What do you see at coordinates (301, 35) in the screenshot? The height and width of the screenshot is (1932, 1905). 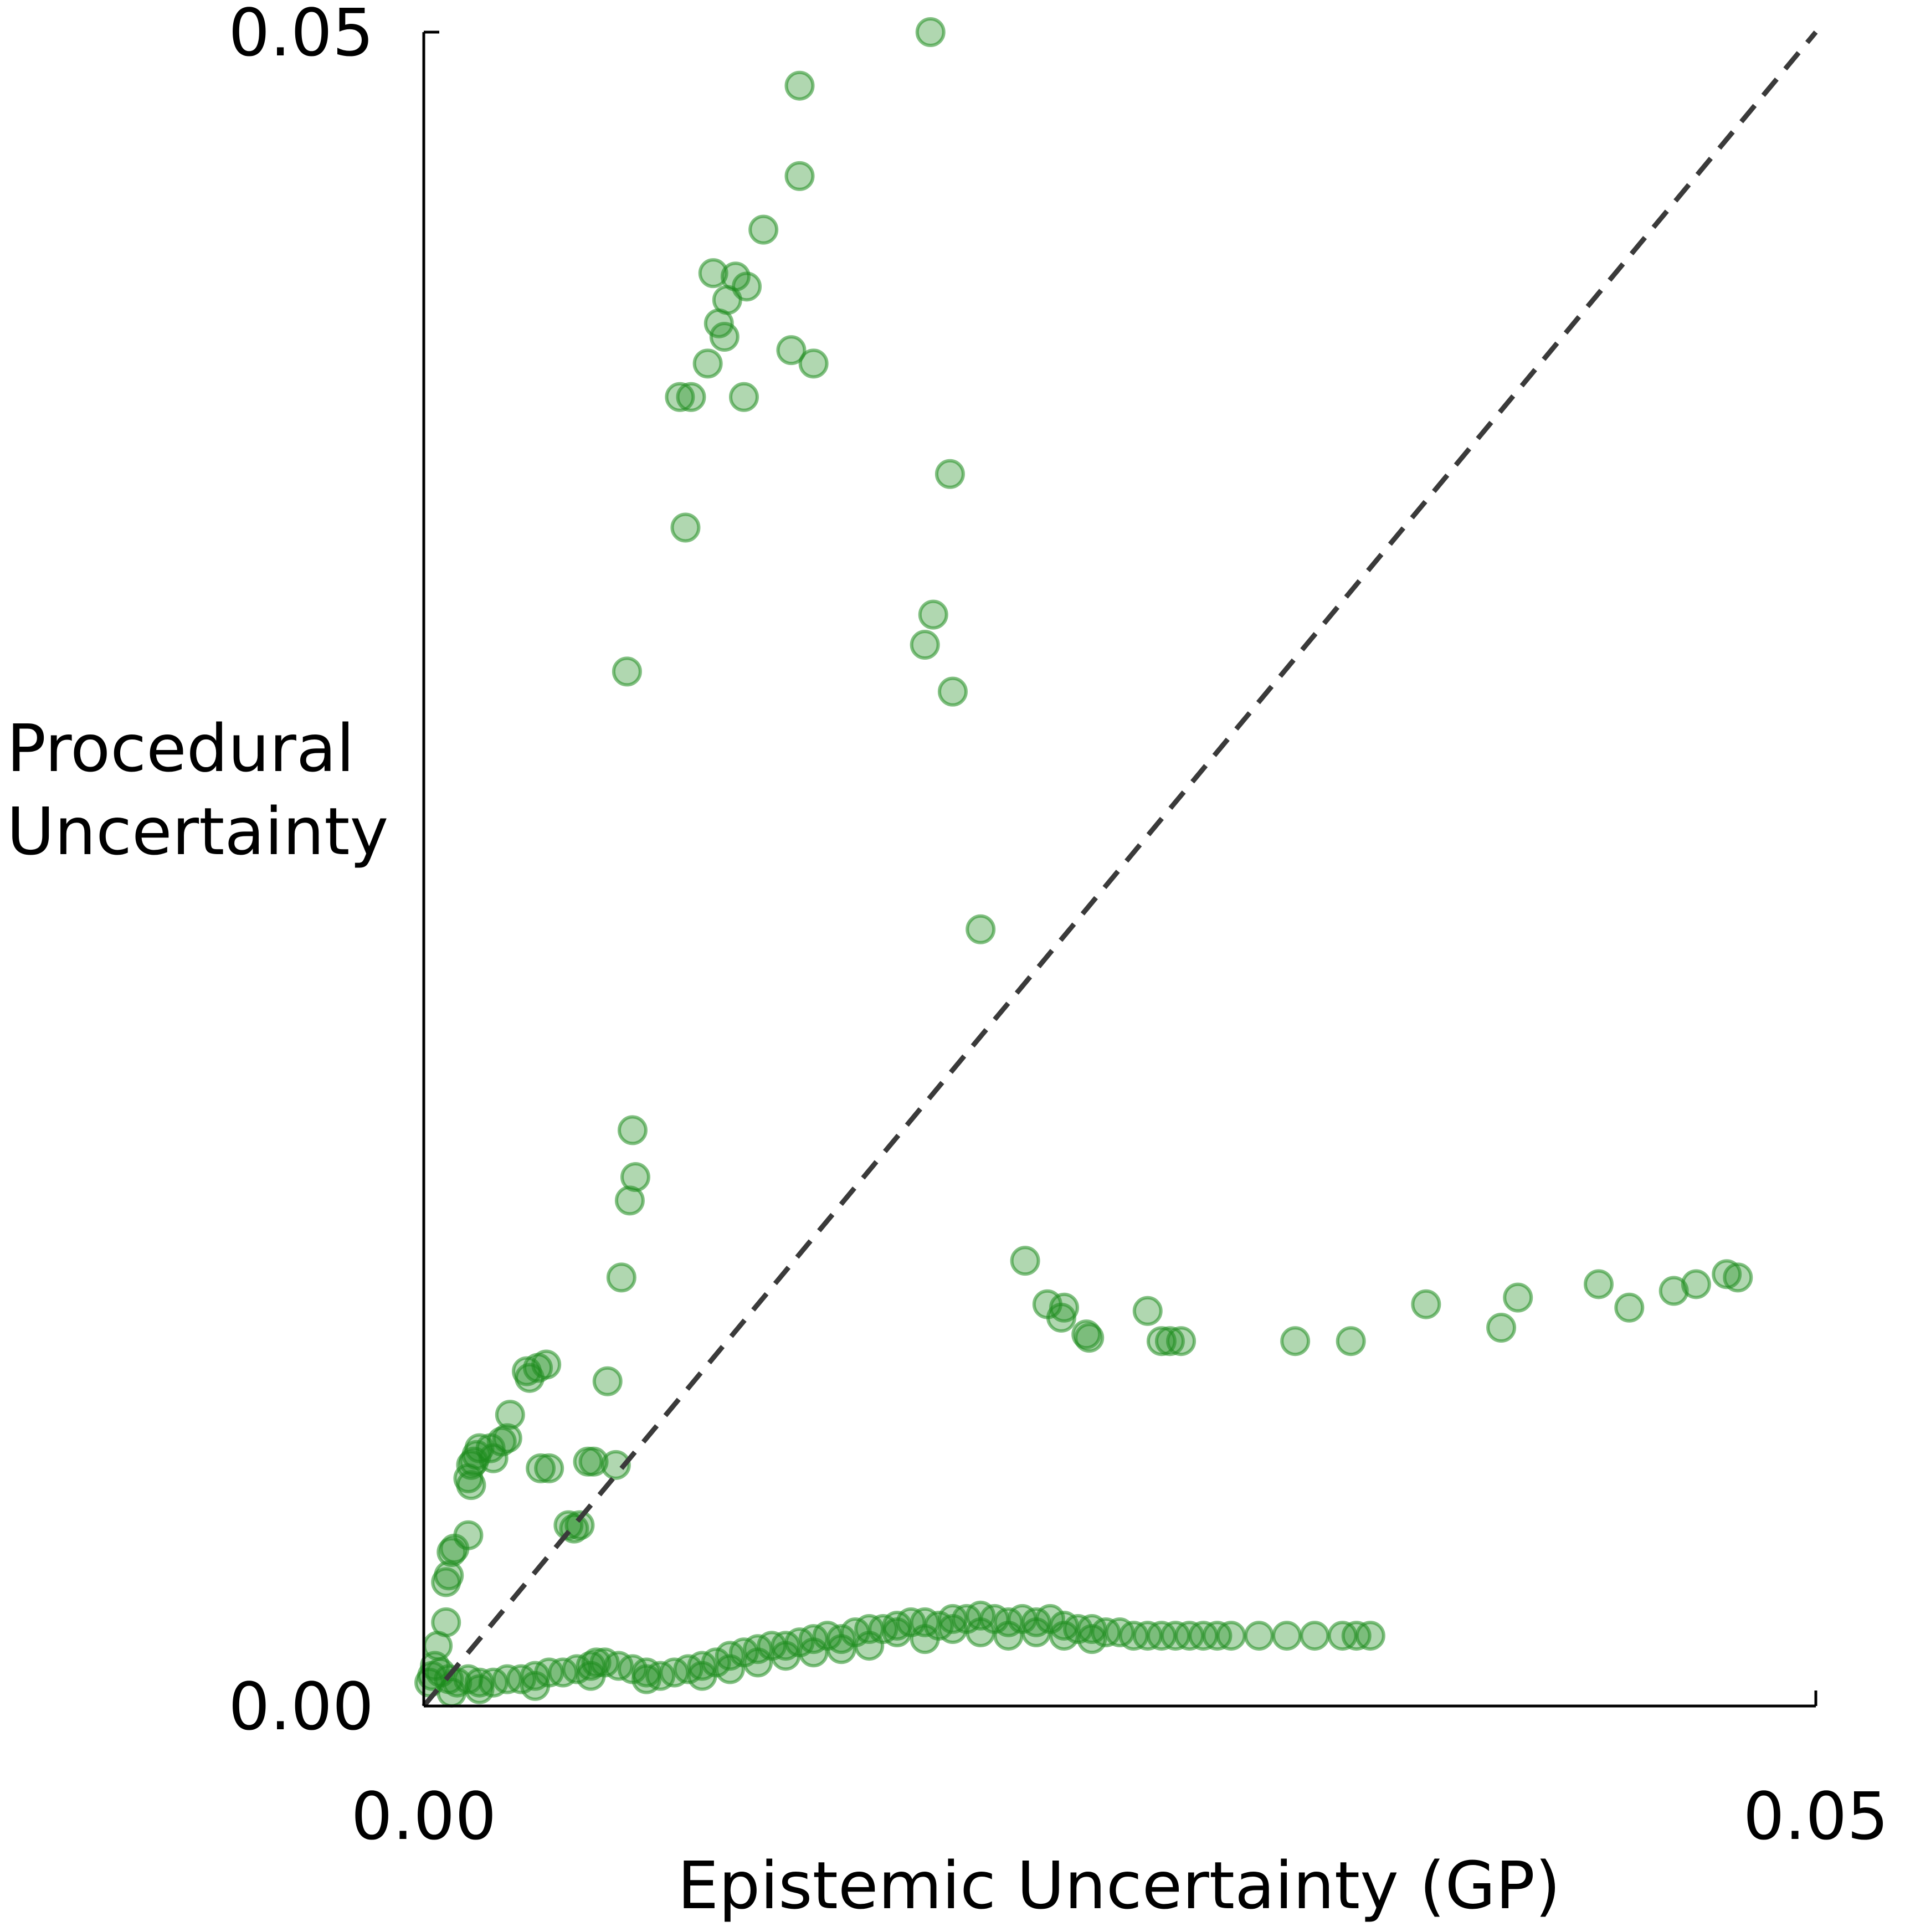 I see `y-tick-label-1: 0.05` at bounding box center [301, 35].